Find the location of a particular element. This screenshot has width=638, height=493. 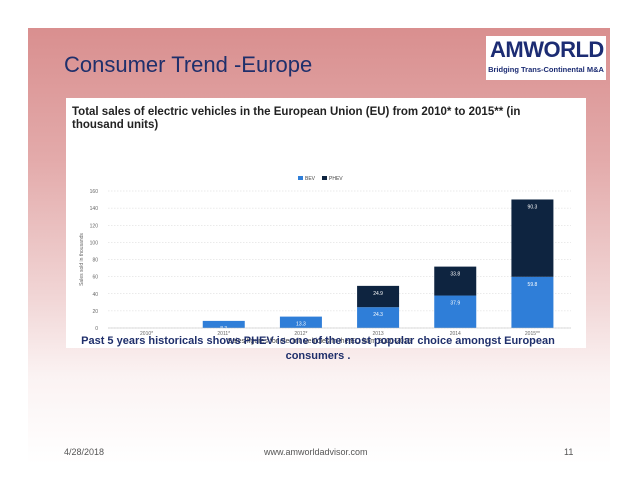

y-tick-label: 120 is located at coordinates (94, 226).